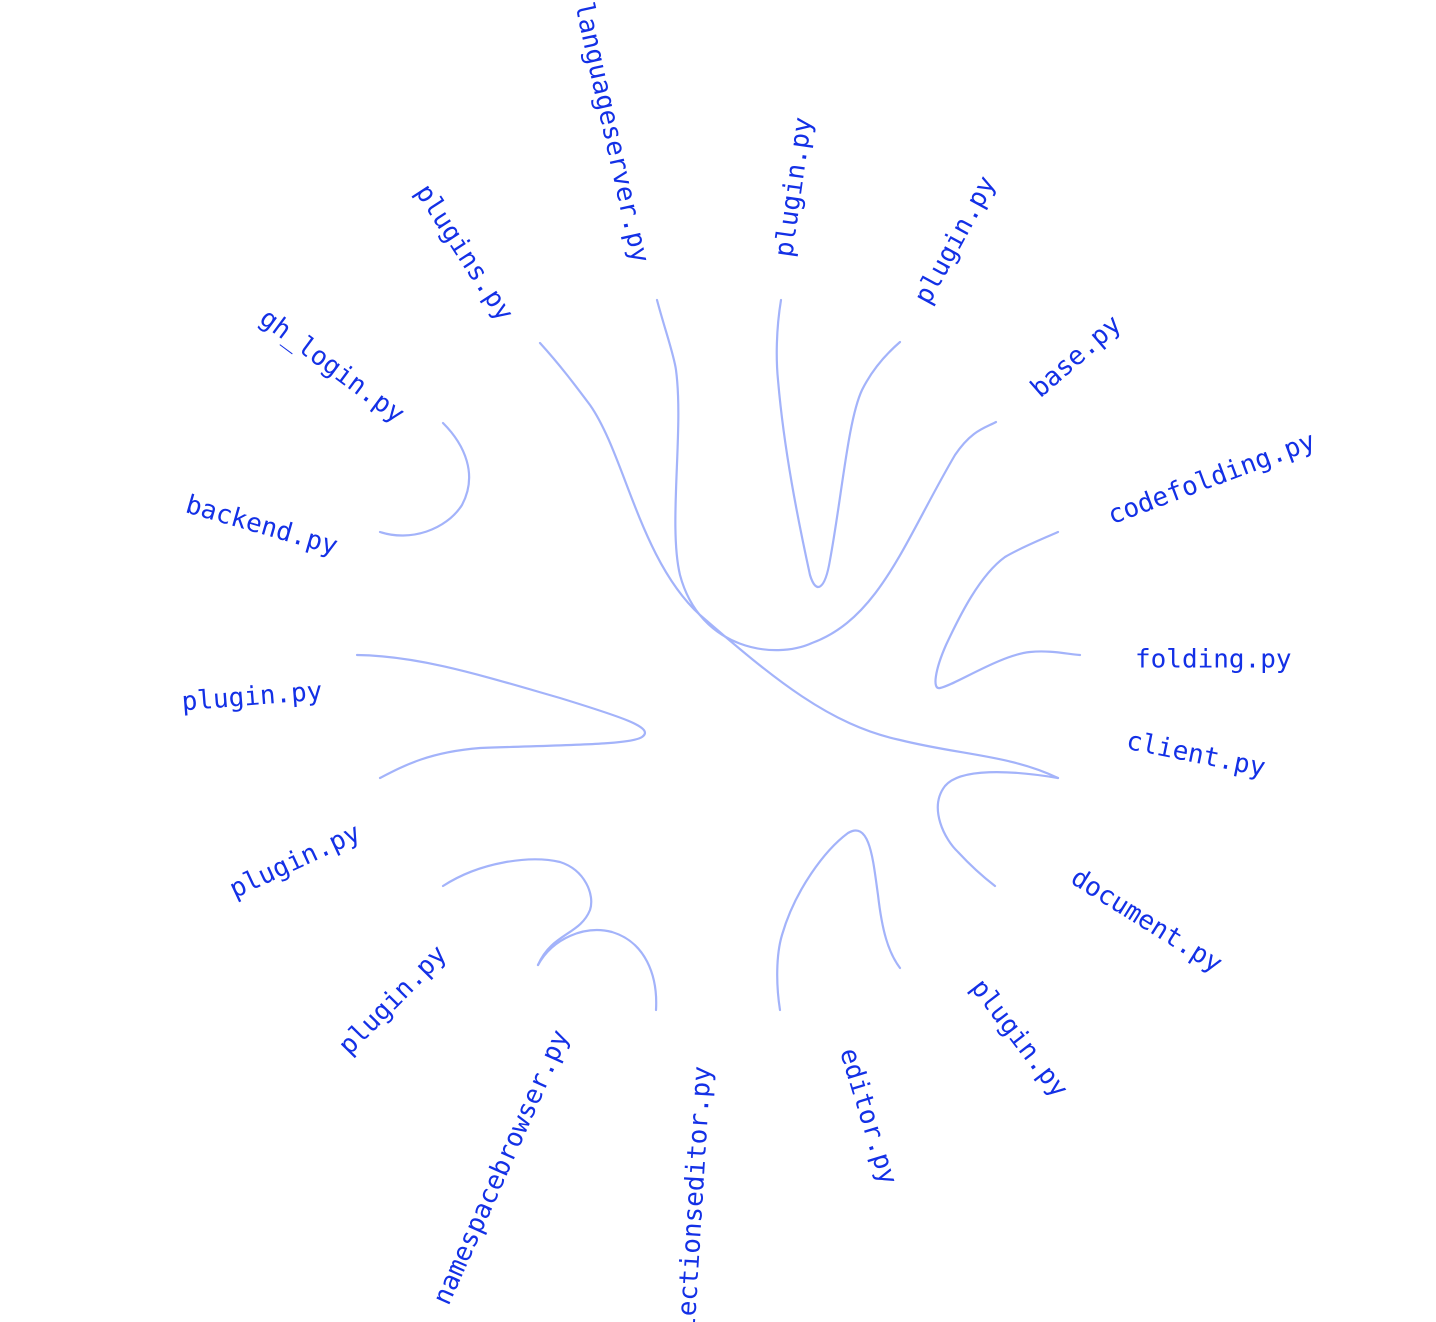  What do you see at coordinates (464, 253) in the screenshot?
I see `node-label-plugins: plugins.py` at bounding box center [464, 253].